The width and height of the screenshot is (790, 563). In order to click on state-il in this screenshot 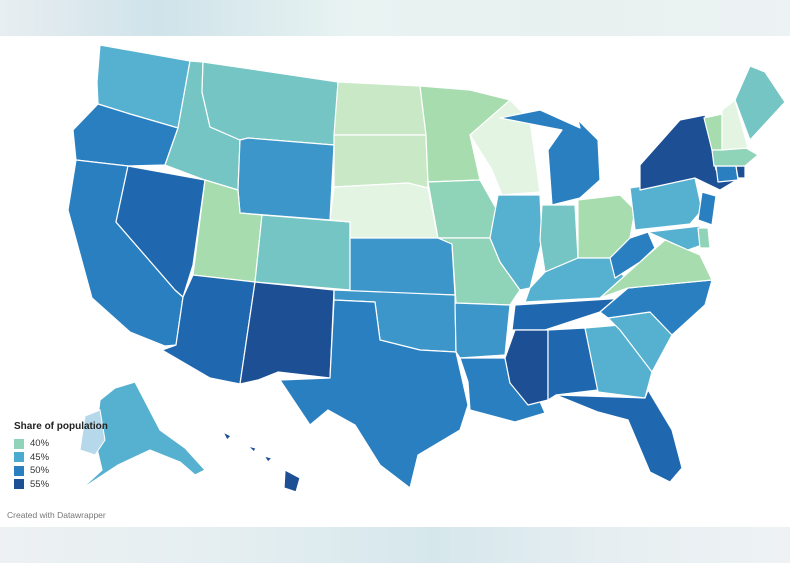, I will do `click(516, 242)`.